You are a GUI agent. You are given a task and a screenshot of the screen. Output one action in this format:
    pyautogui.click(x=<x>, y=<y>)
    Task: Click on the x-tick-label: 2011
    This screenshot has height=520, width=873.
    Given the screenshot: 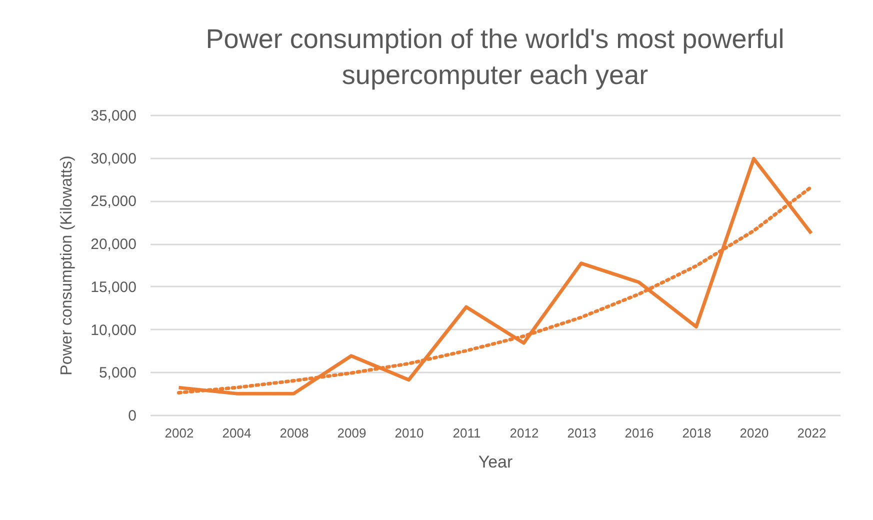 What is the action you would take?
    pyautogui.click(x=466, y=433)
    